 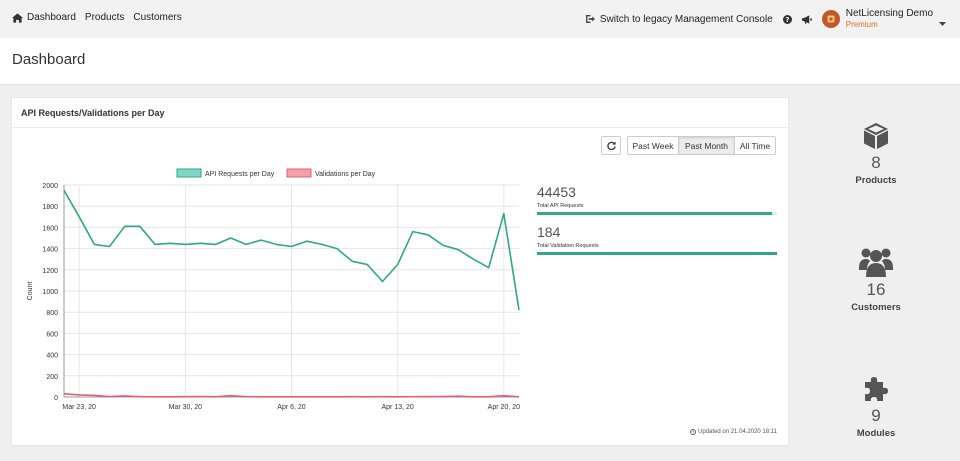 I want to click on customers-counter: 16 Customers, so click(x=876, y=279).